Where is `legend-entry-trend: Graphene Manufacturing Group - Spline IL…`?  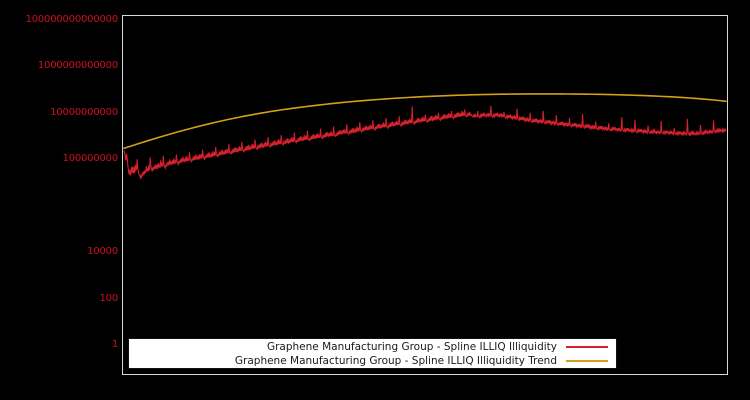
legend-entry-trend: Graphene Manufacturing Group - Spline IL… is located at coordinates (369, 361).